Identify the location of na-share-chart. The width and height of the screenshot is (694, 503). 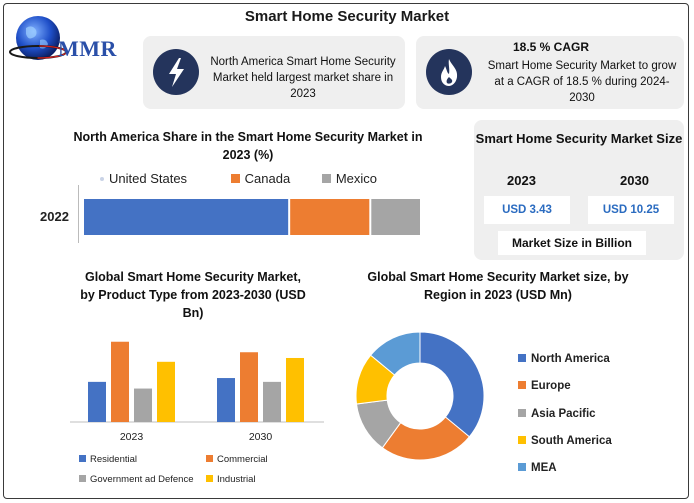
(252, 217).